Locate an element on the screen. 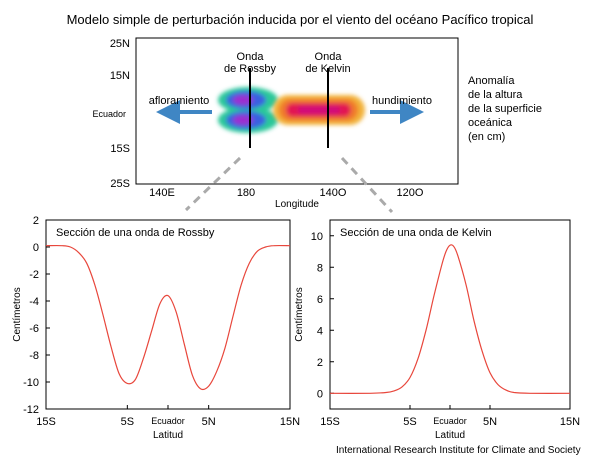  rossby-wave-label-line2: de Rossby is located at coordinates (250, 69).